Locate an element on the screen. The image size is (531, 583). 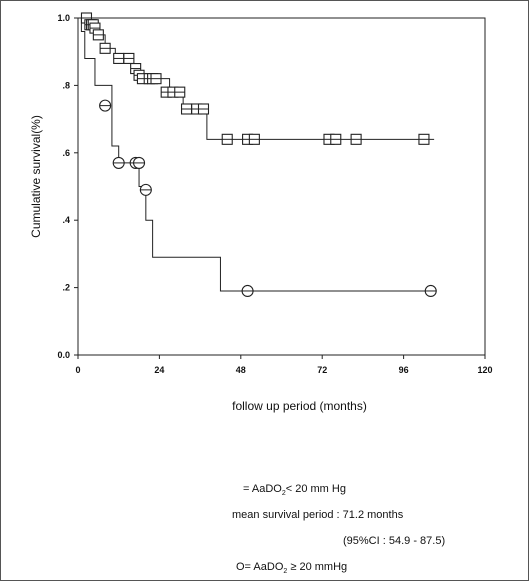
legend-line-4: O= AaDO2 ≥ 20 mmHg is located at coordinates (291, 568).